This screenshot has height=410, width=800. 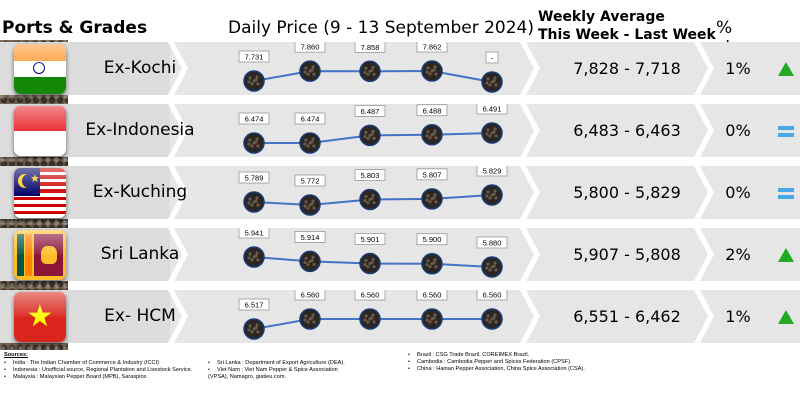 What do you see at coordinates (627, 26) in the screenshot?
I see `header-weekly-average: Weekly Average This Week - Last Week` at bounding box center [627, 26].